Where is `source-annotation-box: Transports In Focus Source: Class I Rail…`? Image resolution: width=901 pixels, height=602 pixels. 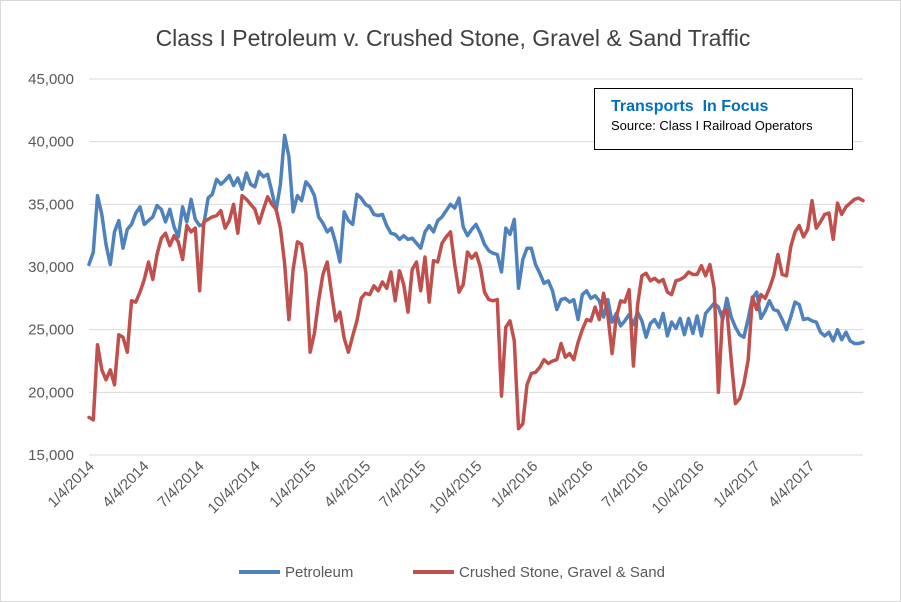 source-annotation-box: Transports In Focus Source: Class I Rail… is located at coordinates (723, 119).